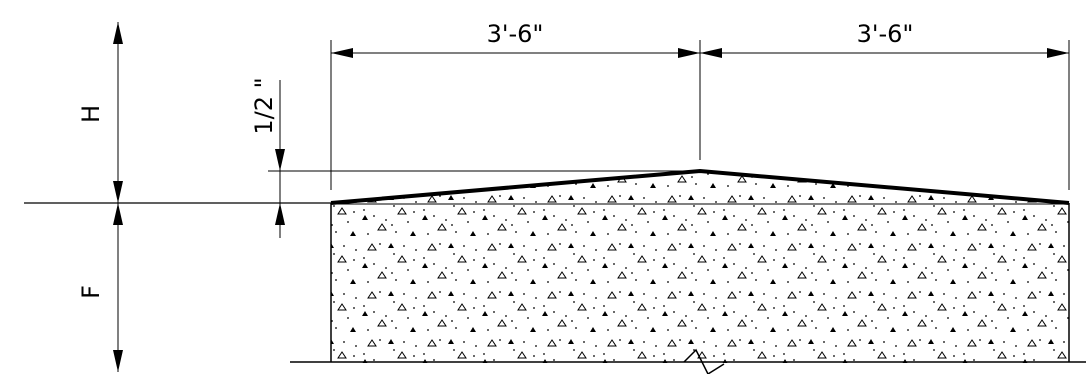 The height and width of the screenshot is (374, 1086). What do you see at coordinates (91, 114) in the screenshot?
I see `height-label: H` at bounding box center [91, 114].